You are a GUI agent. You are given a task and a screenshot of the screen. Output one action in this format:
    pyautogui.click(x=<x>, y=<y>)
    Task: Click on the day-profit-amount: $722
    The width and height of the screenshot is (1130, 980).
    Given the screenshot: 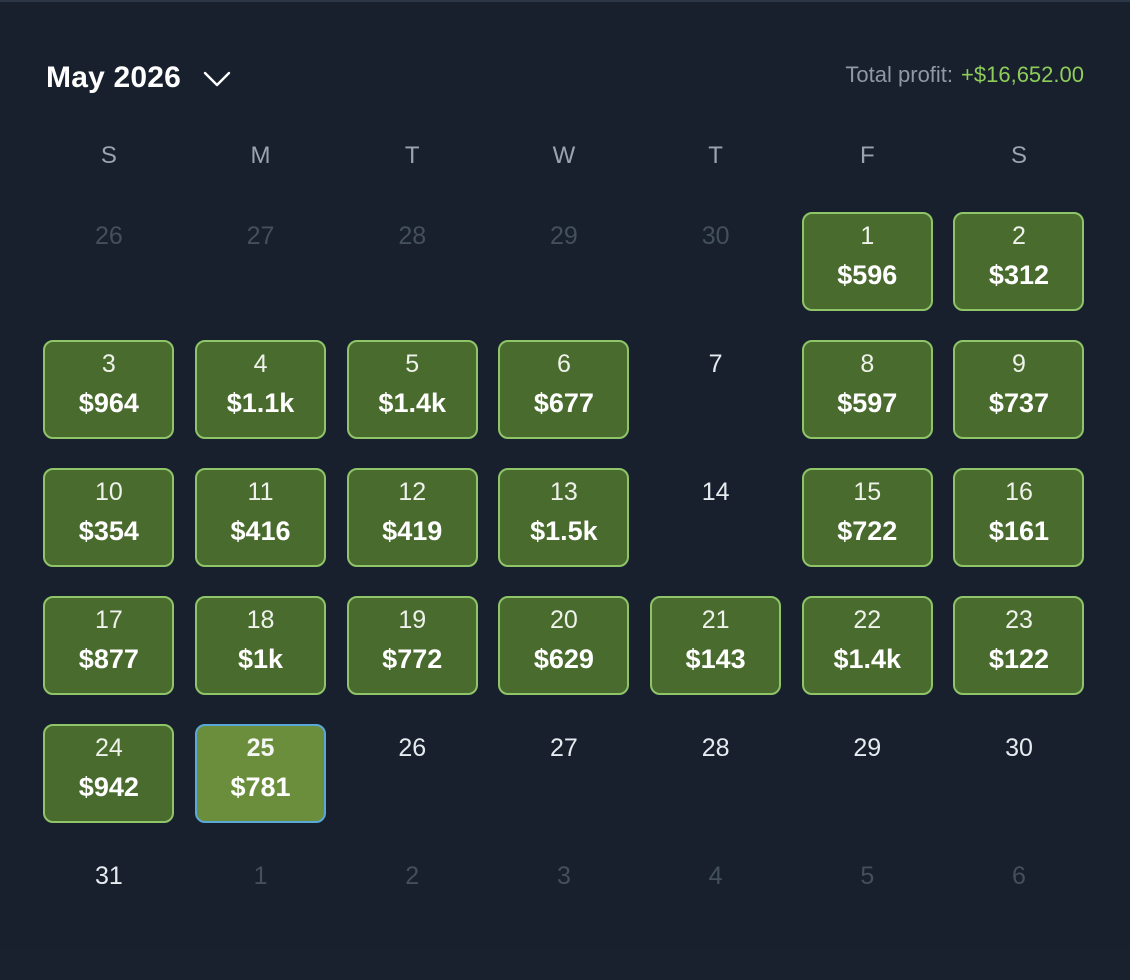 What is the action you would take?
    pyautogui.click(x=867, y=531)
    